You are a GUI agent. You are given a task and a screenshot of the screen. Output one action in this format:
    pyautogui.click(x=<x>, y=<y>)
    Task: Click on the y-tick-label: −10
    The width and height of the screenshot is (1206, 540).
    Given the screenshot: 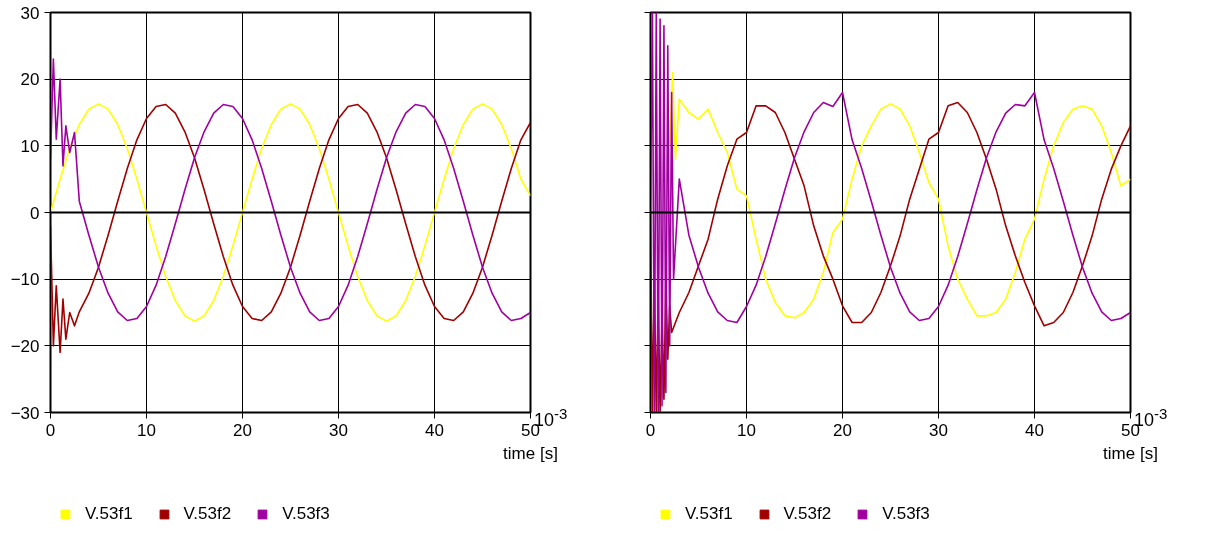 What is the action you would take?
    pyautogui.click(x=25, y=280)
    